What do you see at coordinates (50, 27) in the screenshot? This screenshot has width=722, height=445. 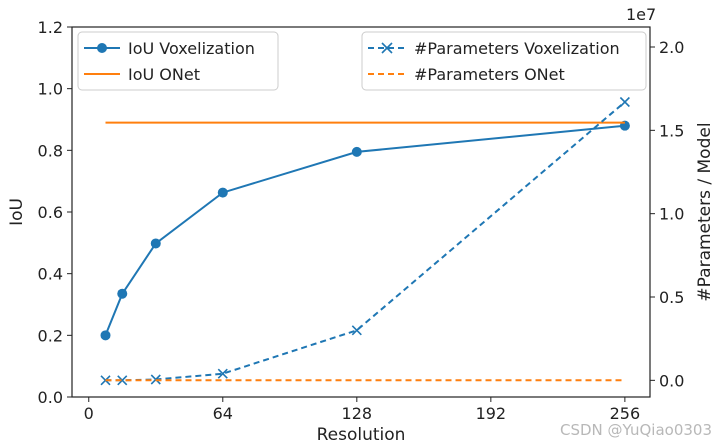 I see `y-tick-label-left-6: 1.2` at bounding box center [50, 27].